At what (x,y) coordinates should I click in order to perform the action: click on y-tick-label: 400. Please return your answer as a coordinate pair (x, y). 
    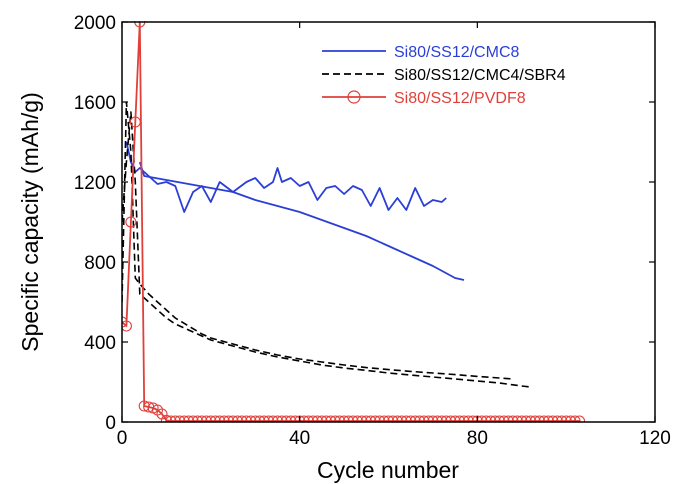
    Looking at the image, I should click on (100, 343).